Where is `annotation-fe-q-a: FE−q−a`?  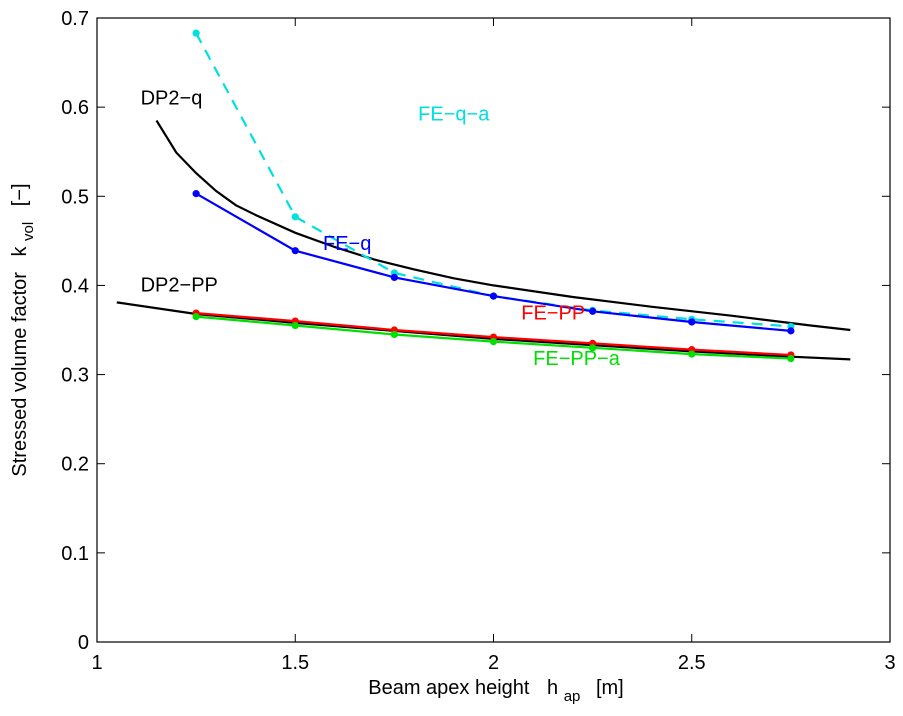 annotation-fe-q-a: FE−q−a is located at coordinates (454, 115).